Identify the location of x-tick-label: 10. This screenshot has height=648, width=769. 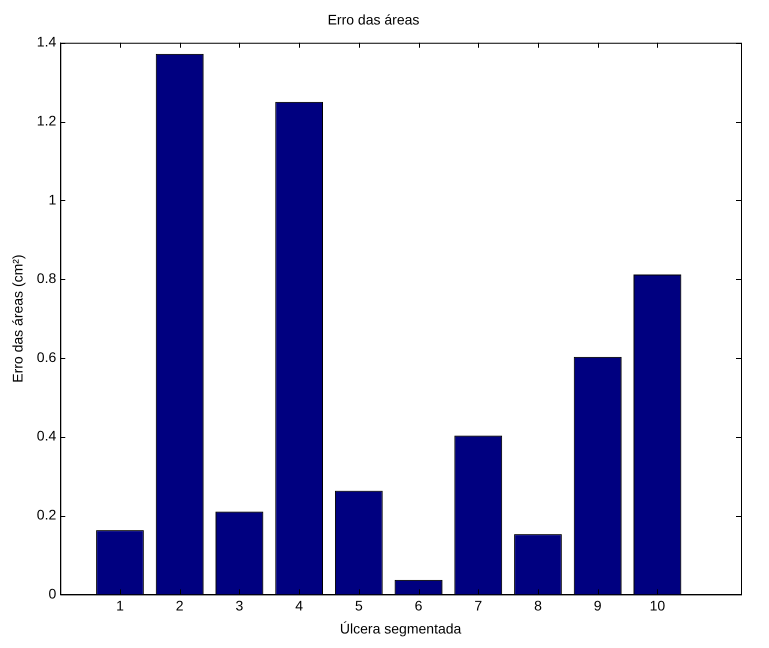
(658, 606).